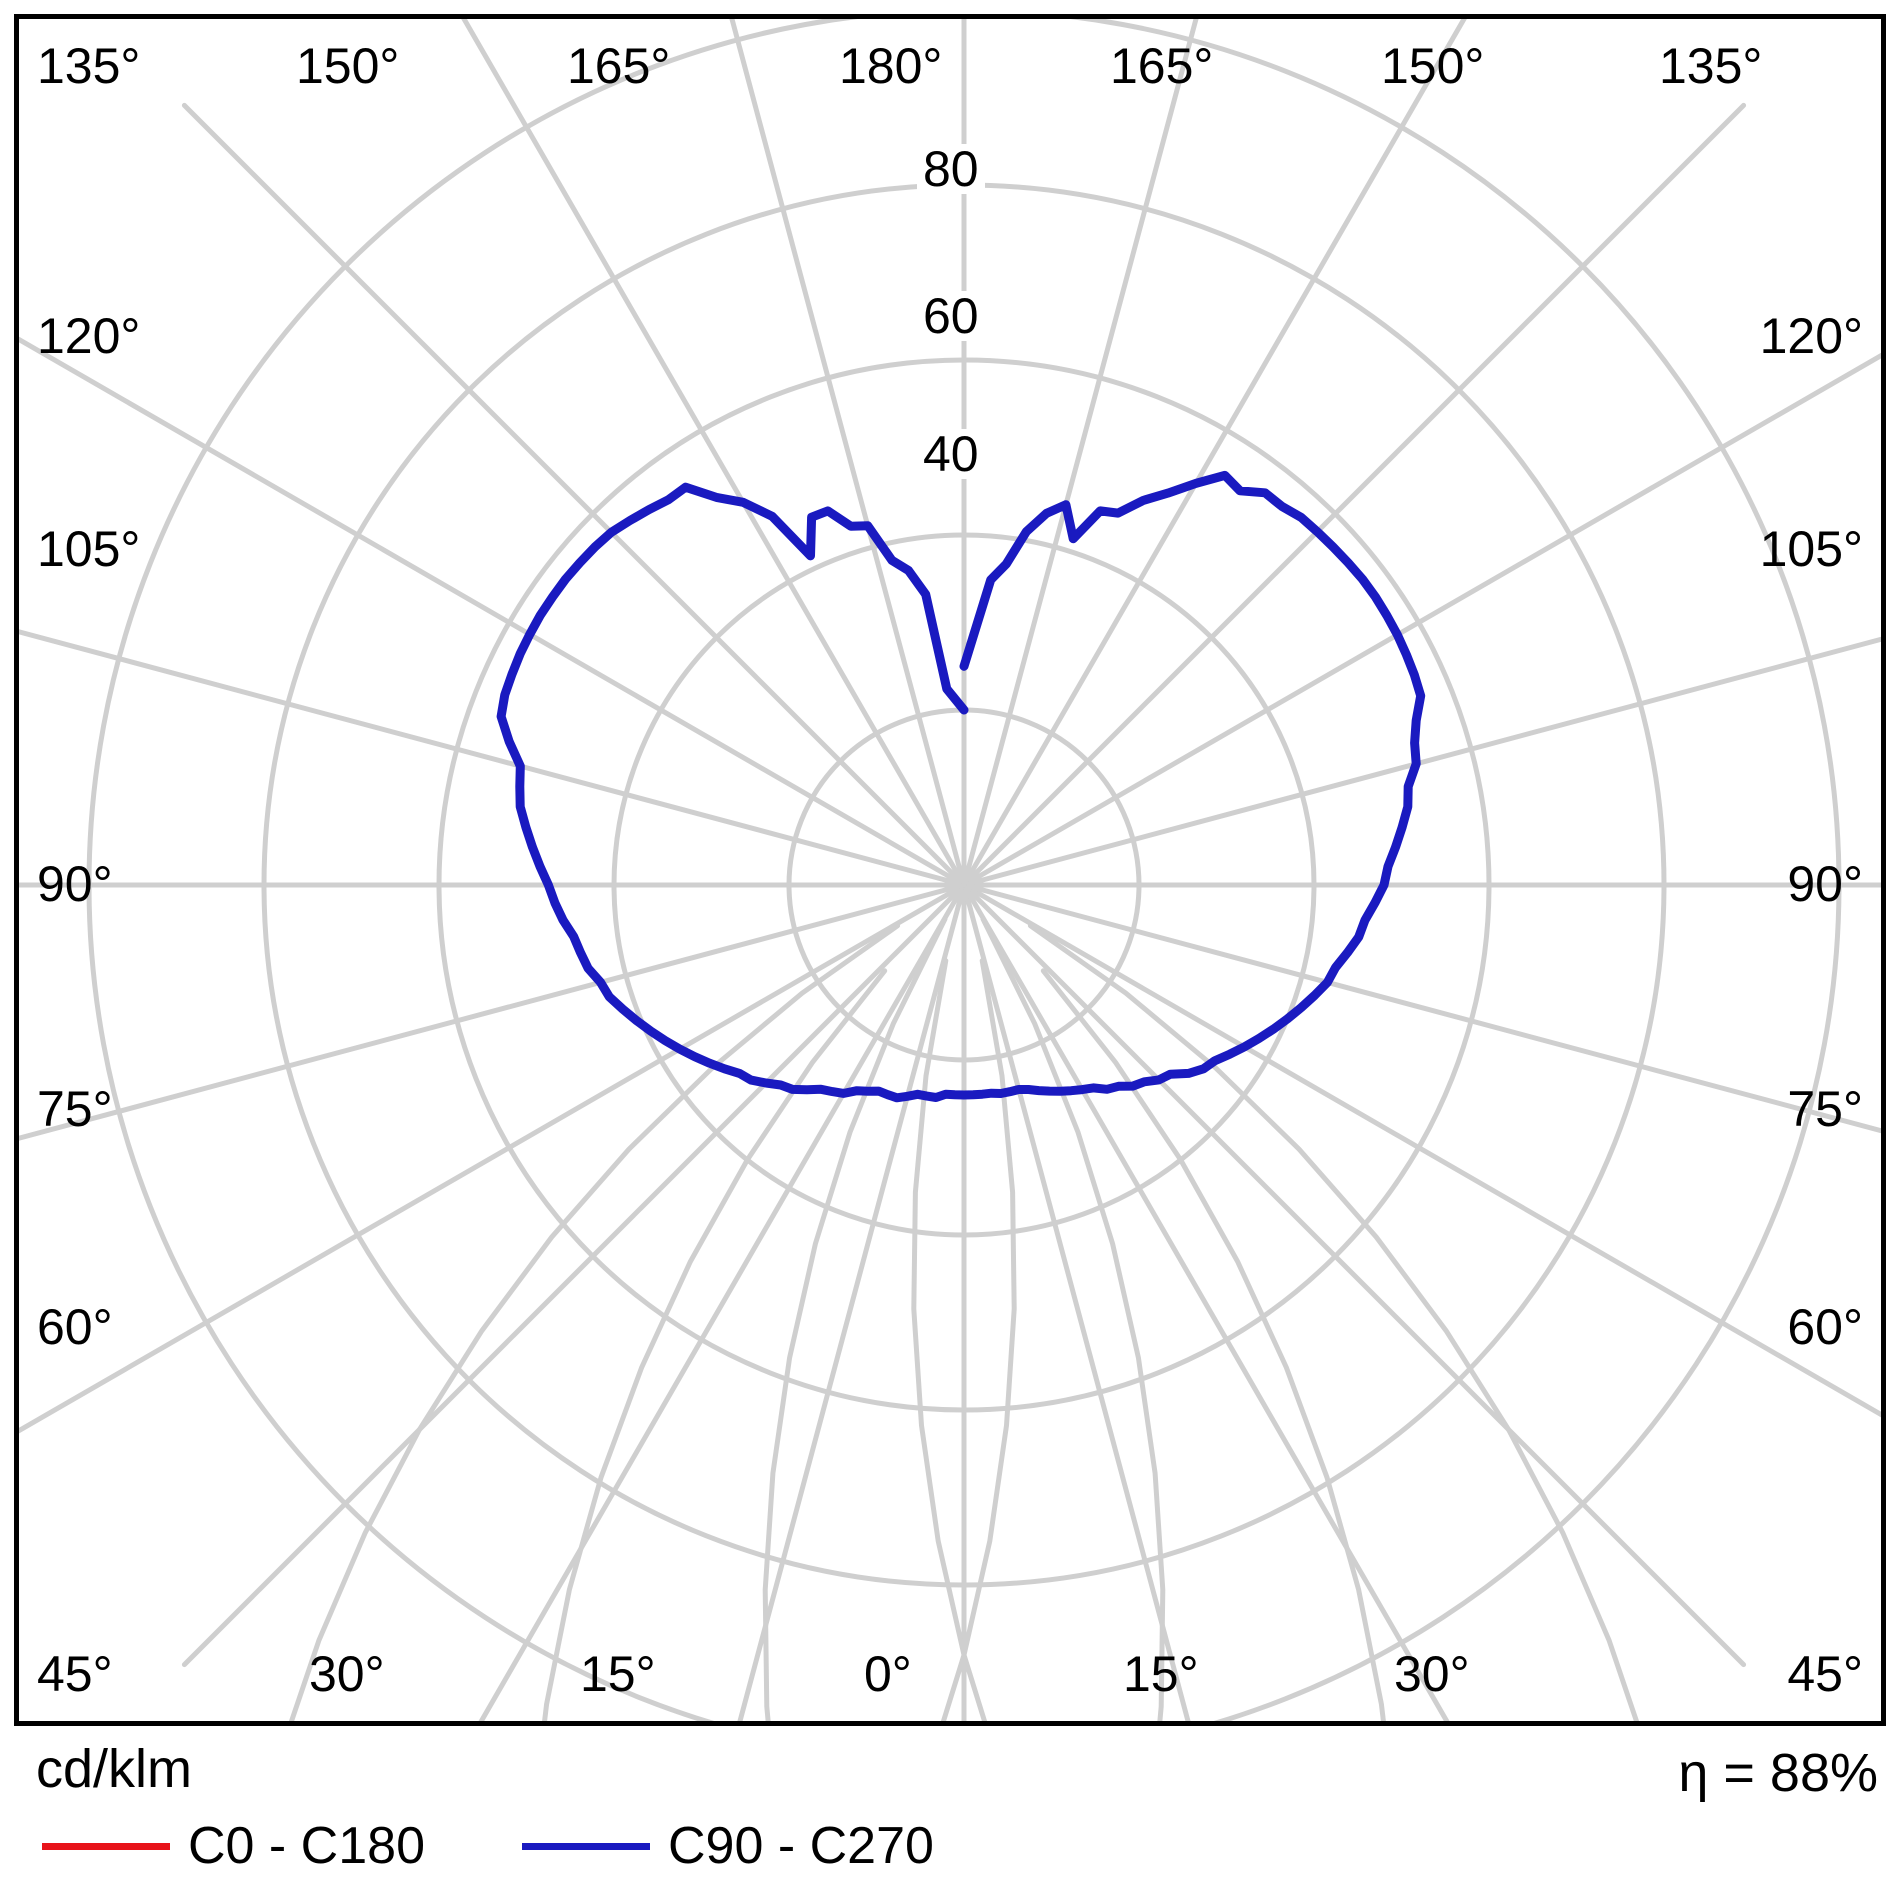 This screenshot has width=1900, height=1900. What do you see at coordinates (888, 1674) in the screenshot?
I see `angle-label-0-bottom: 0°` at bounding box center [888, 1674].